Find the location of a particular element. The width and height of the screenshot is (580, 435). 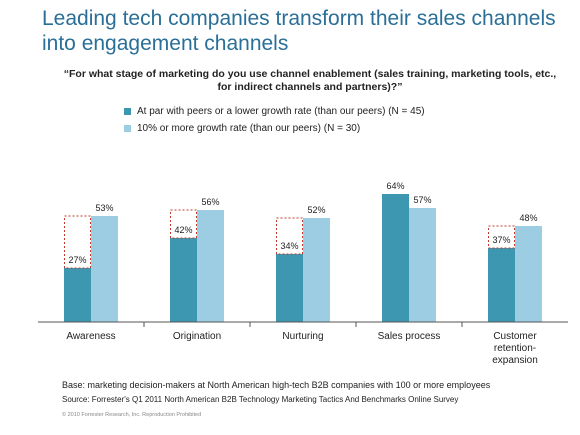

category-label-2: Nurturing is located at coordinates (302, 336).